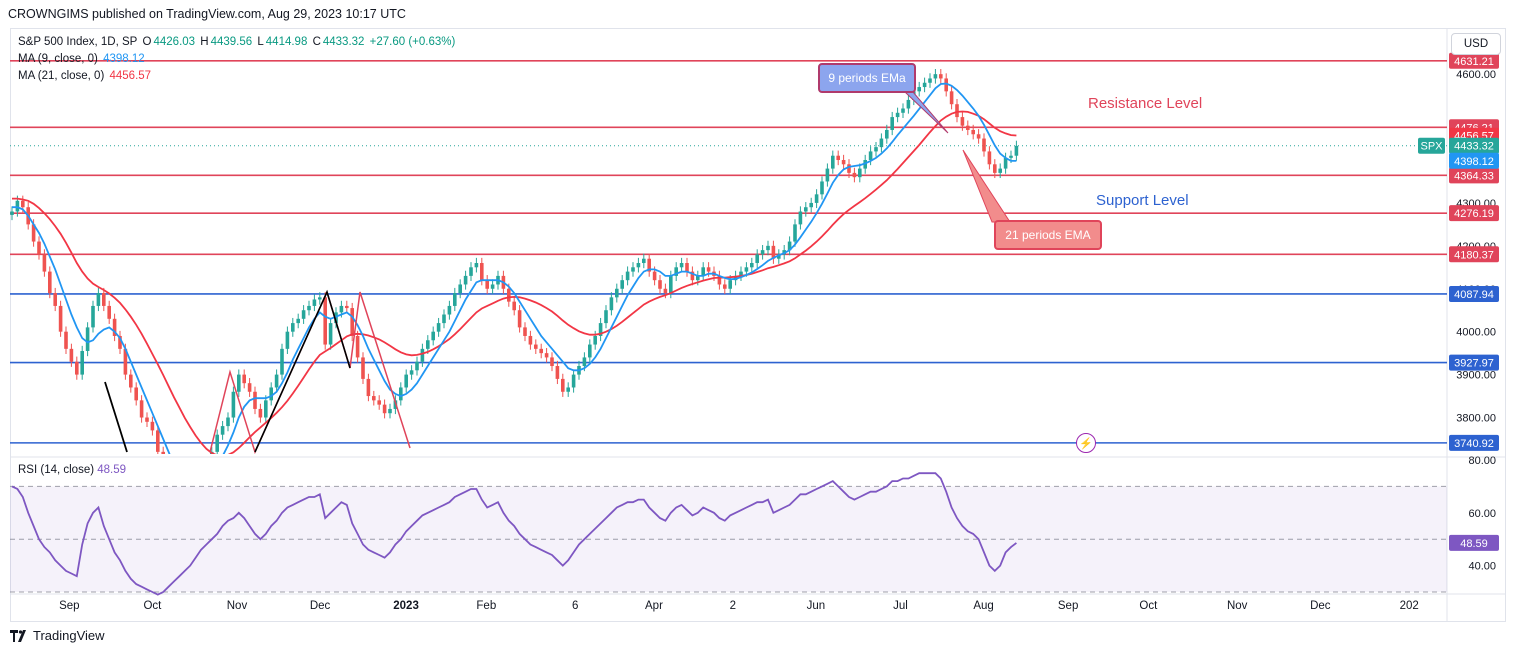 The width and height of the screenshot is (1515, 655). I want to click on low-value: 4414.98, so click(286, 42).